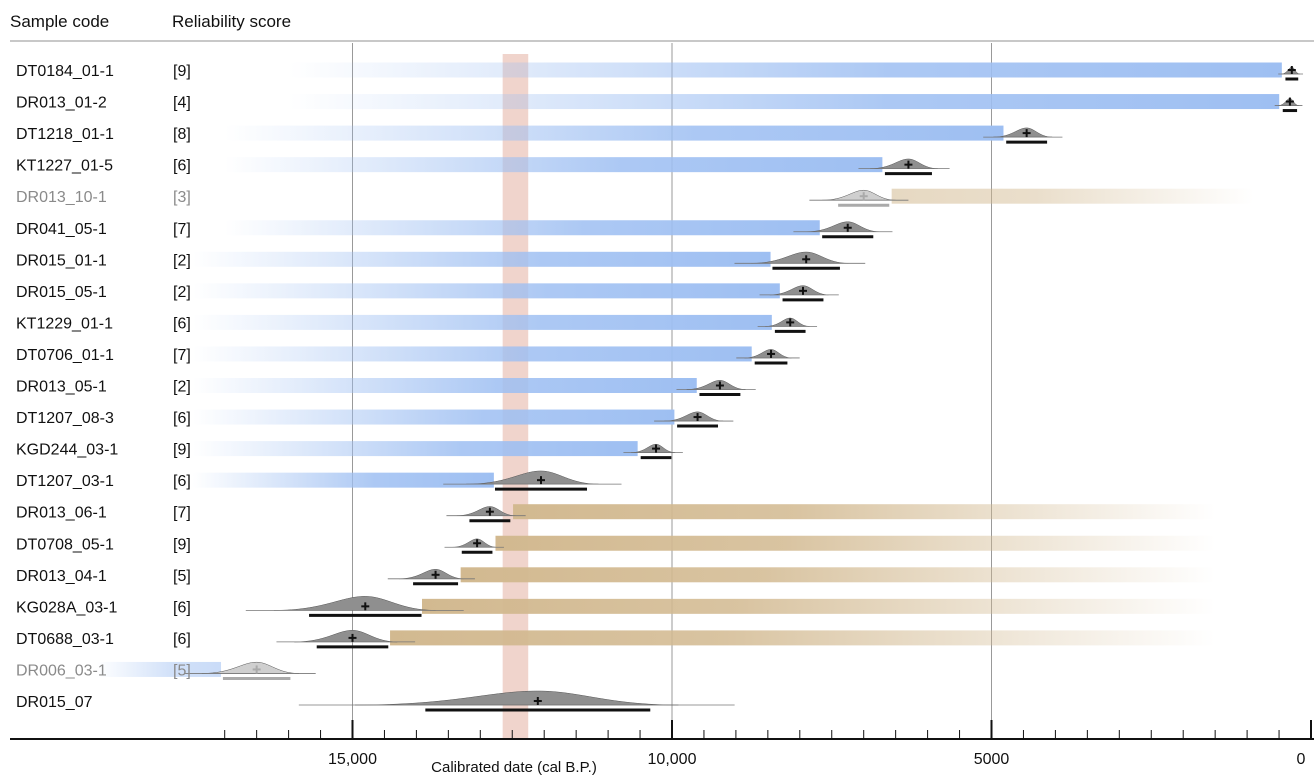 Image resolution: width=1314 pixels, height=778 pixels. What do you see at coordinates (65, 639) in the screenshot?
I see `sample-code-label: DT0688_03-1` at bounding box center [65, 639].